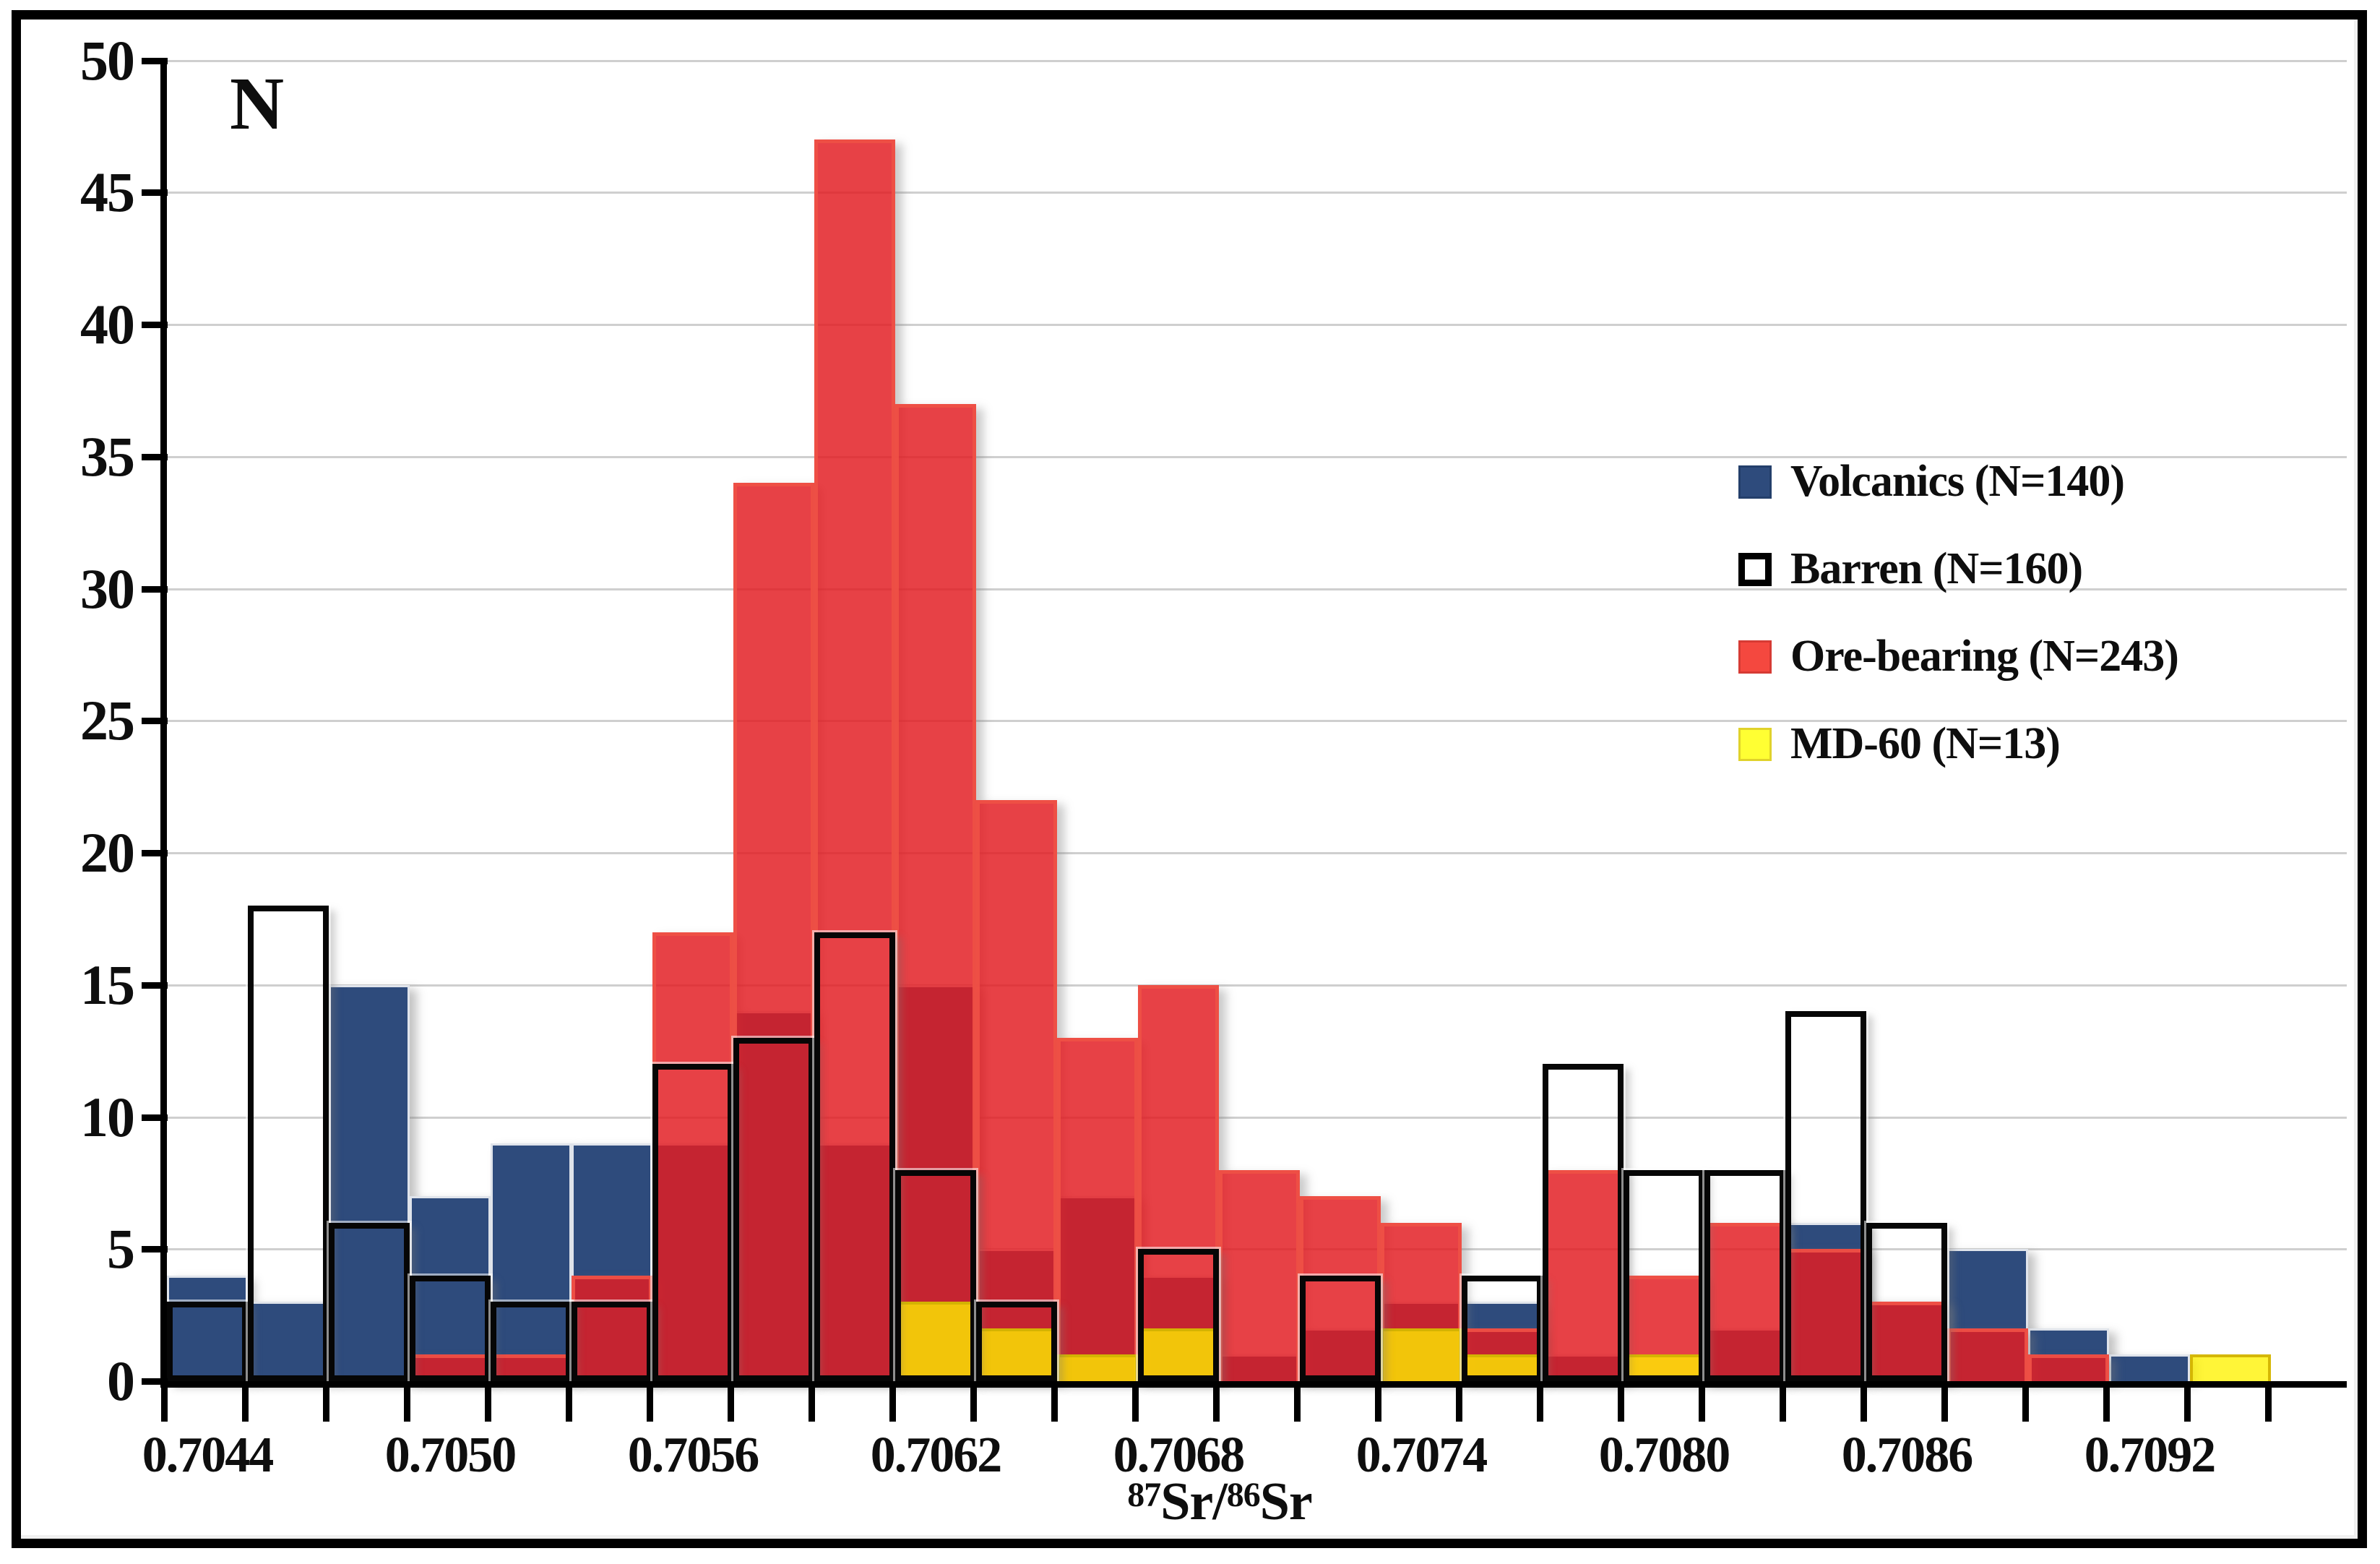 This screenshot has width=2380, height=1564. Describe the element at coordinates (937, 1455) in the screenshot. I see `x-axis-tick-label-0.7062: 0.7062` at that location.